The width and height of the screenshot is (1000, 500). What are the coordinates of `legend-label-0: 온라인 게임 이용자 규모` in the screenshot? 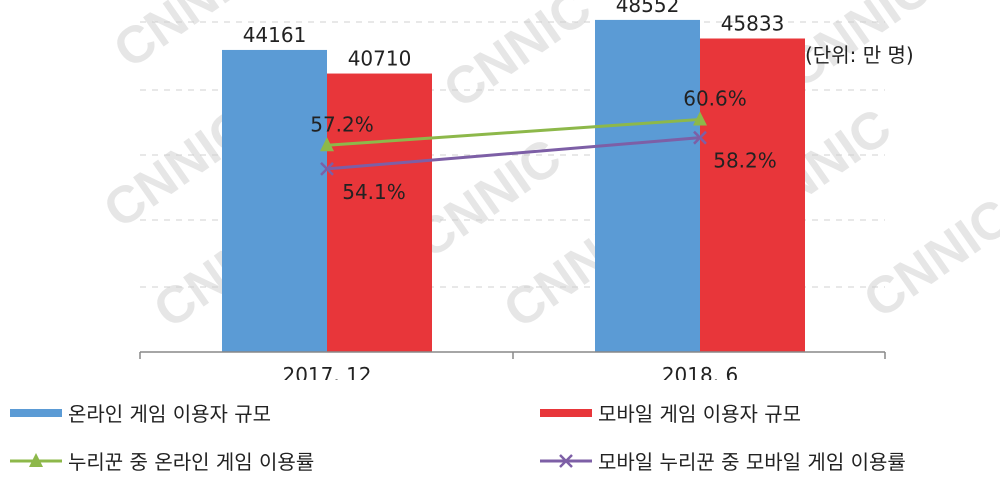 It's located at (170, 414).